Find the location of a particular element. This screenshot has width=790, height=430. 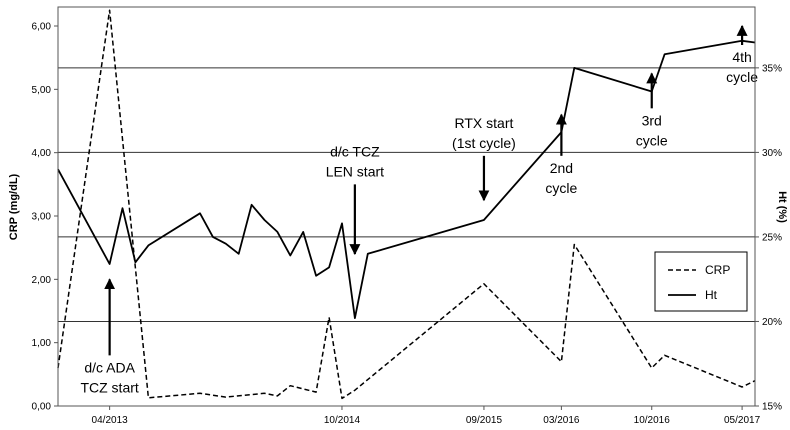

y-left-tick-label: 2,00 is located at coordinates (42, 280).